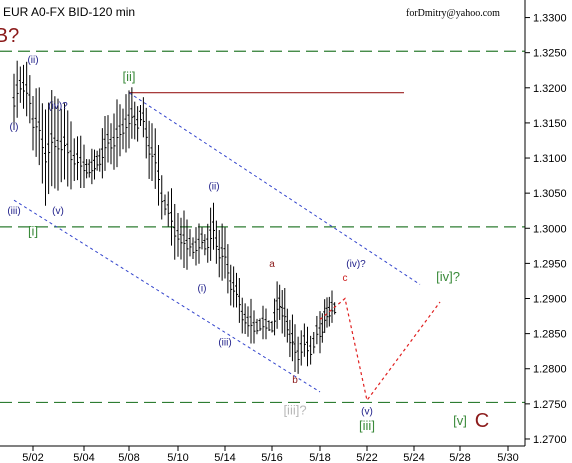  What do you see at coordinates (294, 409) in the screenshot?
I see `wave-label: [iii]?` at bounding box center [294, 409].